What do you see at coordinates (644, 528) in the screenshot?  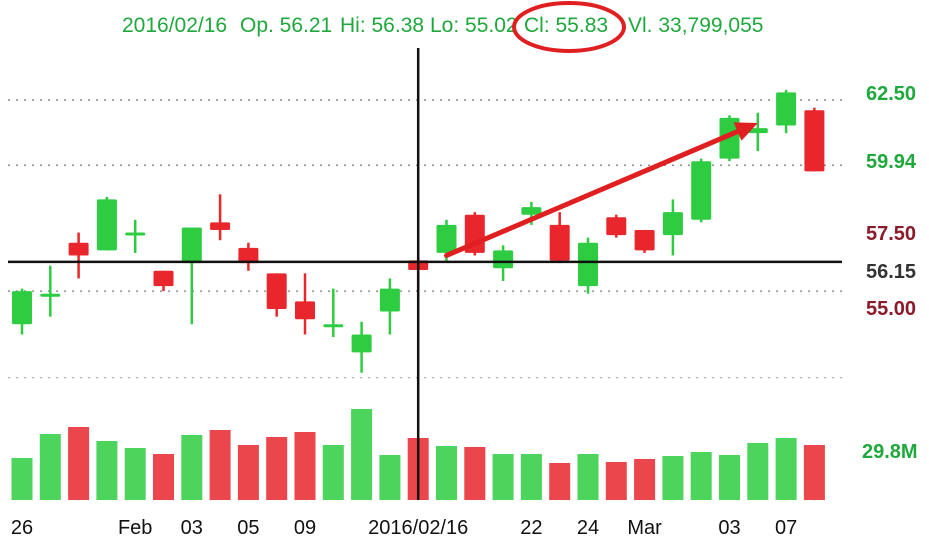 I see `date-label: Mar` at bounding box center [644, 528].